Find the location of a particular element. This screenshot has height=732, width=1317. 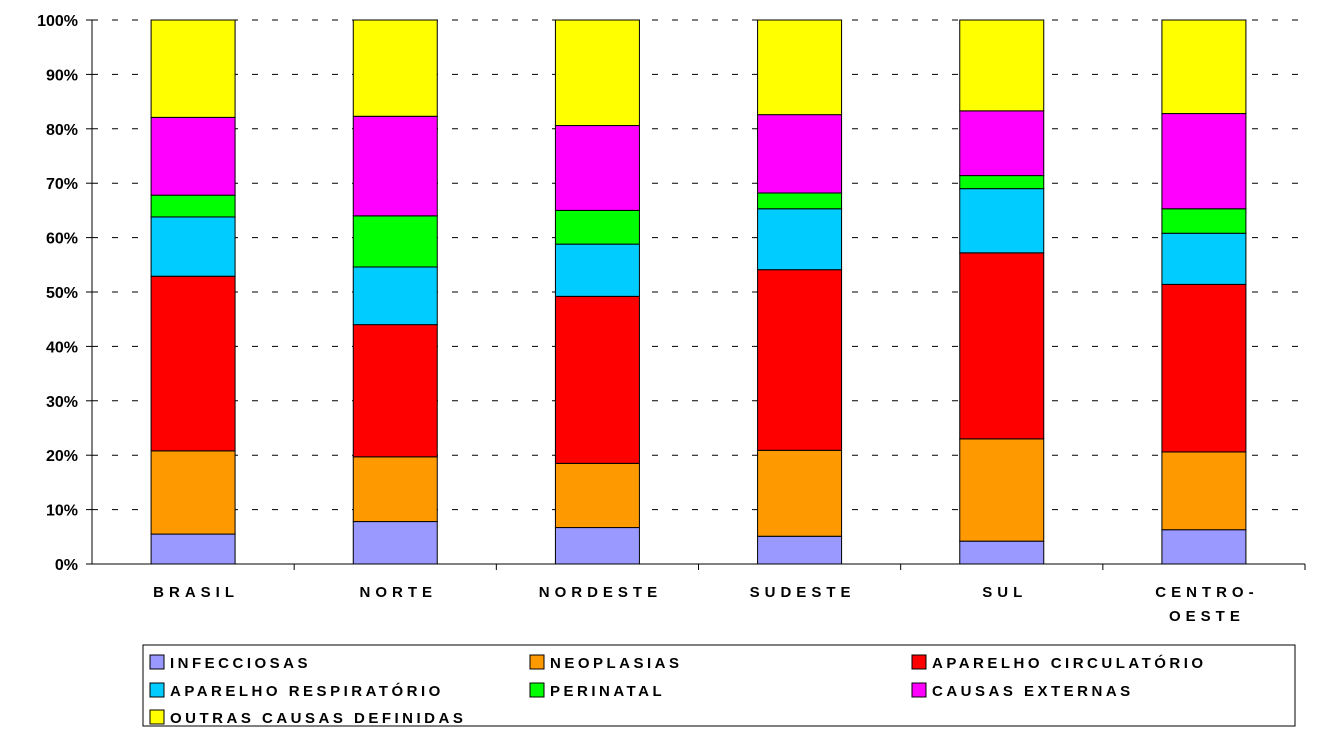

x-tick-label: NORDESTE is located at coordinates (600, 592).